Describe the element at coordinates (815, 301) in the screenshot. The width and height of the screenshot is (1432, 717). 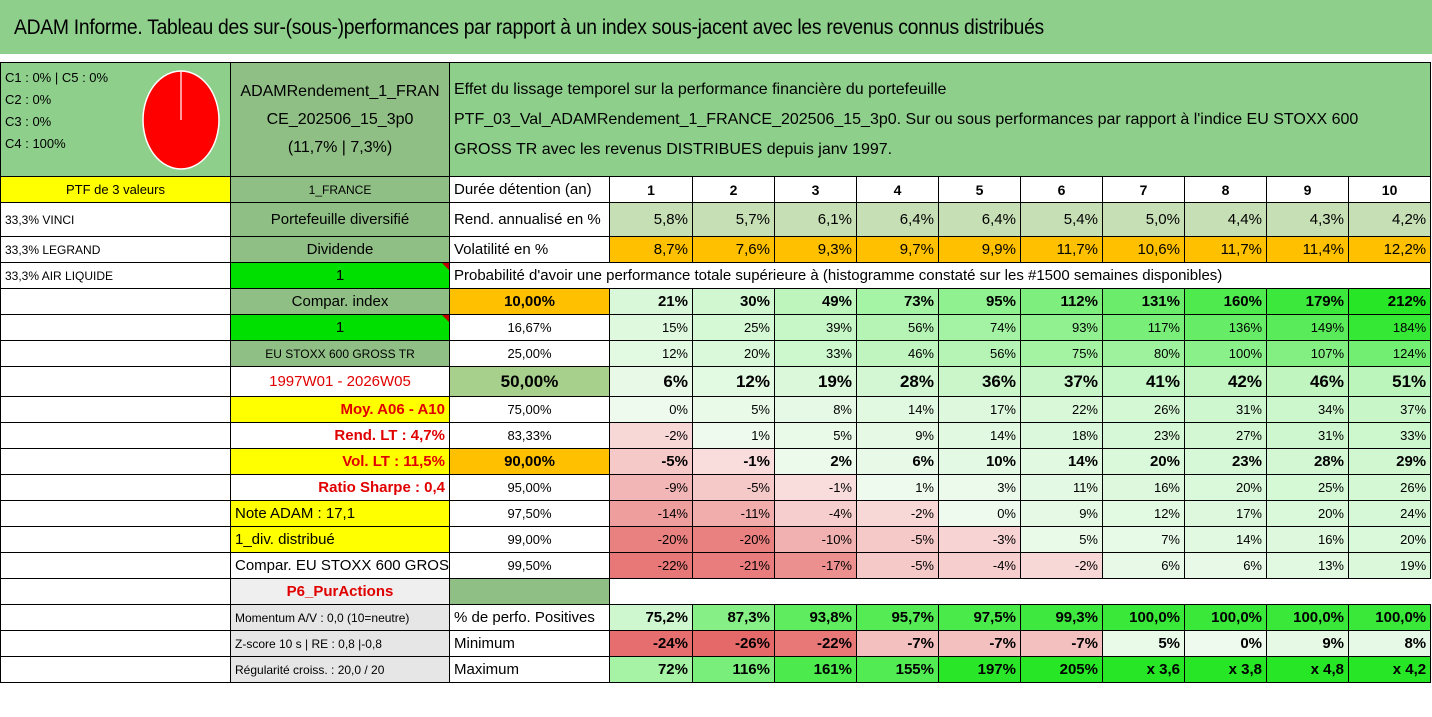
I see `quantile-value: 49%` at that location.